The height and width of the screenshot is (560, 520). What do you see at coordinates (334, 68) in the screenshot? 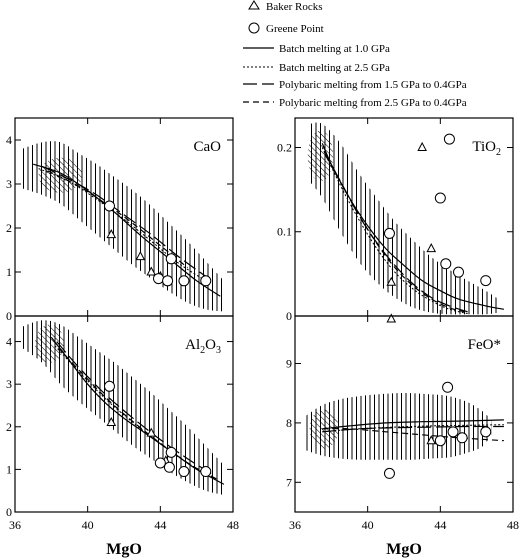
I see `legend-label: Batch melting at 2.5 GPa` at bounding box center [334, 68].